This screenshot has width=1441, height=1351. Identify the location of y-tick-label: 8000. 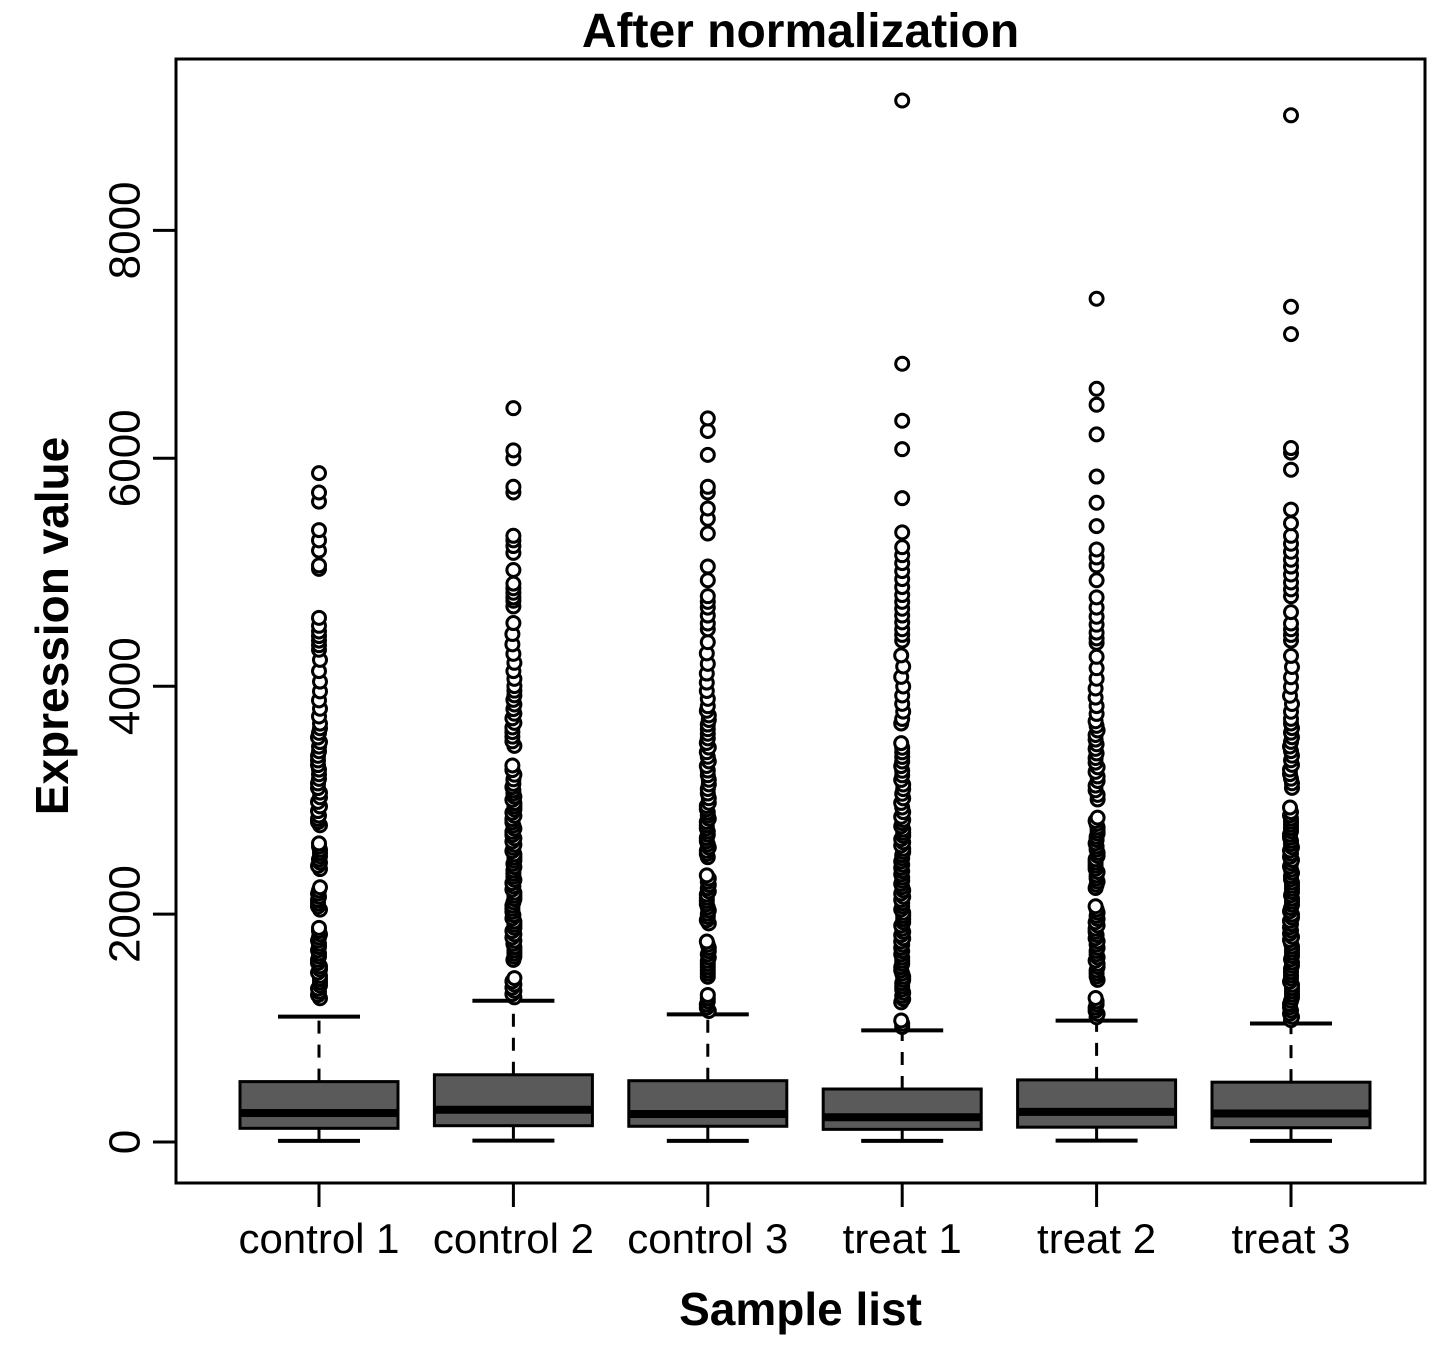
(125, 230).